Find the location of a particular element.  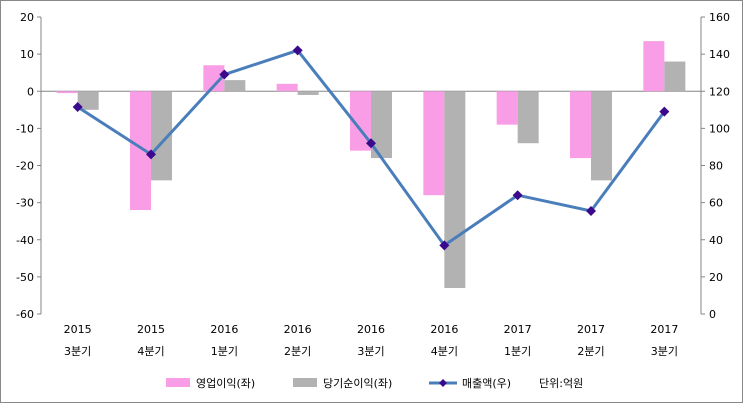

right-tick-label: 0 is located at coordinates (712, 314).